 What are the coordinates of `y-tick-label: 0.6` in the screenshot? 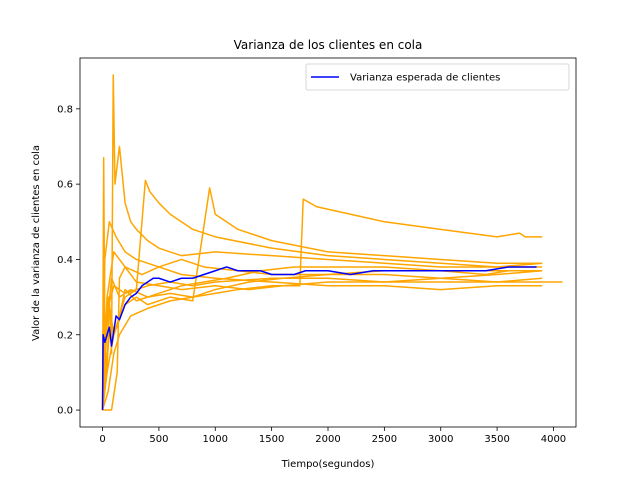 It's located at (65, 185).